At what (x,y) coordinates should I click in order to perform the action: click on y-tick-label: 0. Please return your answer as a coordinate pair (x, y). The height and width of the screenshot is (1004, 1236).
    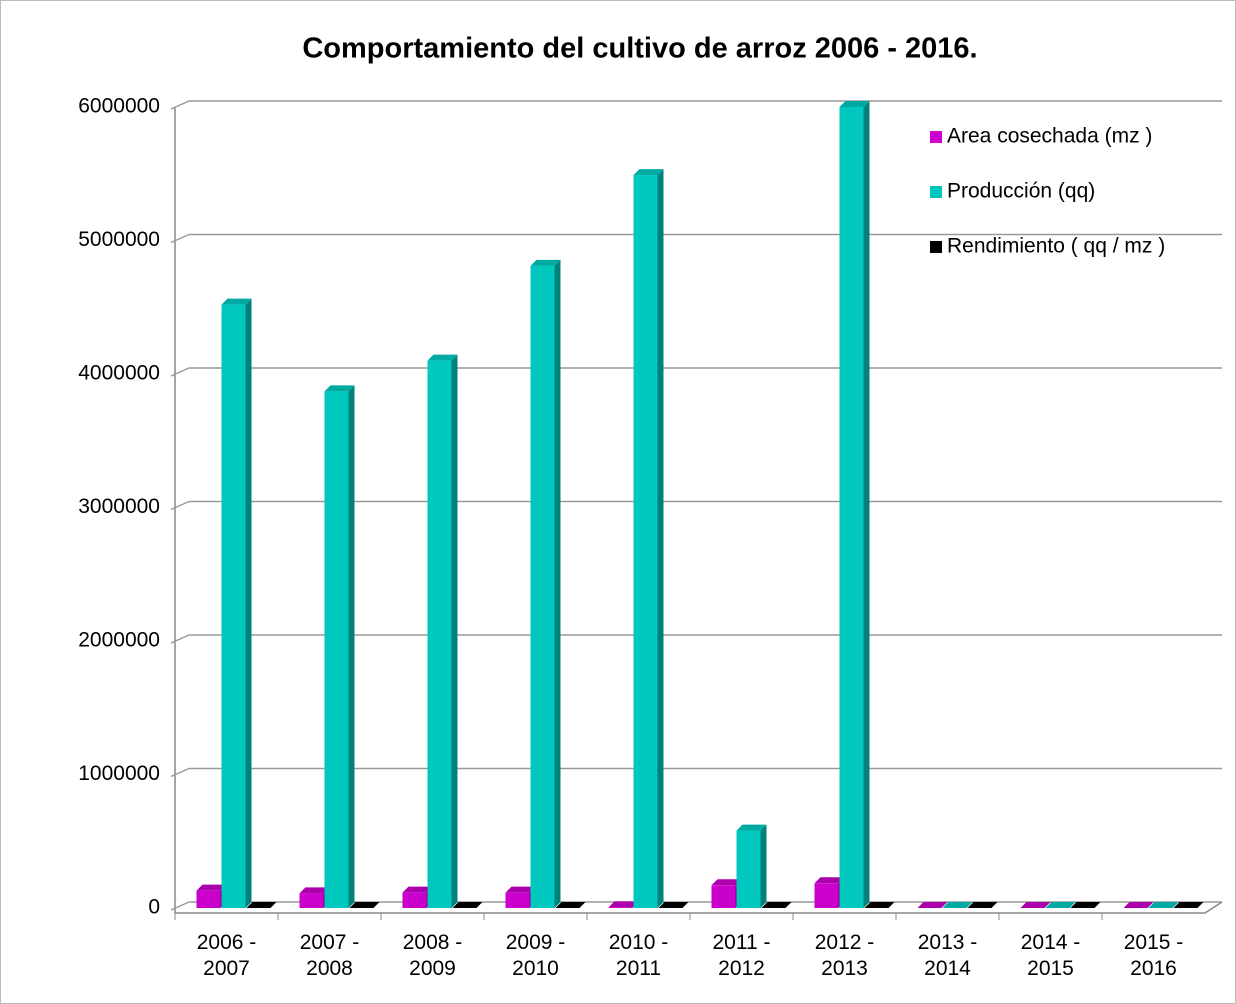
    Looking at the image, I should click on (154, 907).